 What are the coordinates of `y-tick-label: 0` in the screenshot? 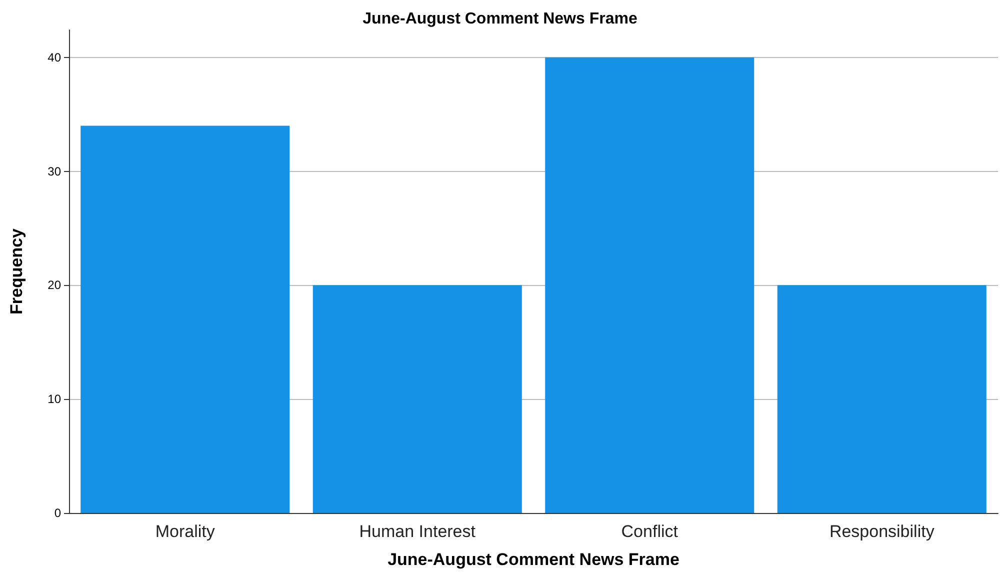 It's located at (58, 513).